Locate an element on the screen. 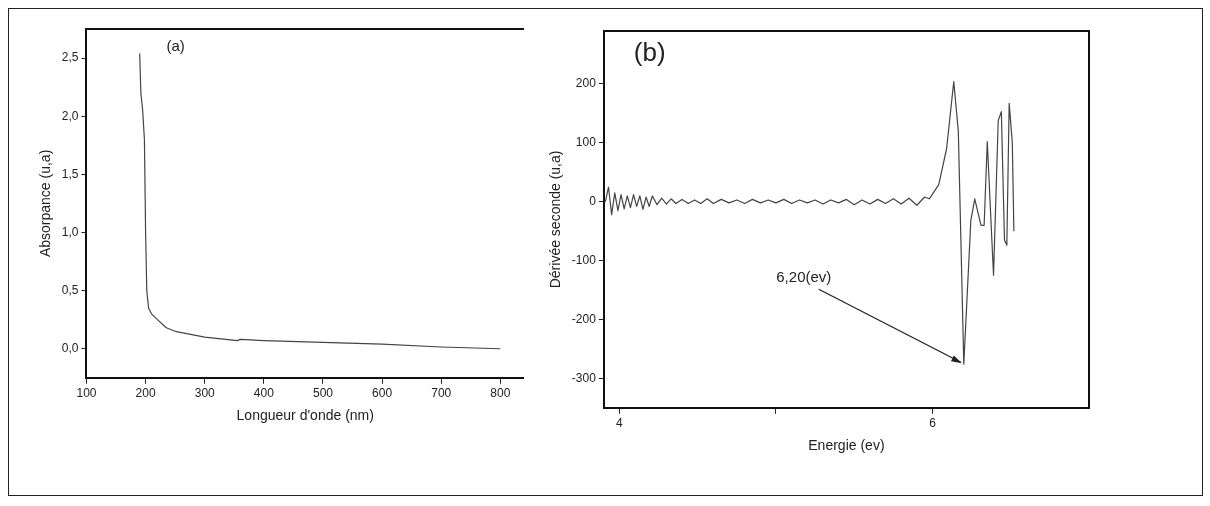  y-tick-label: 200 is located at coordinates (586, 83).